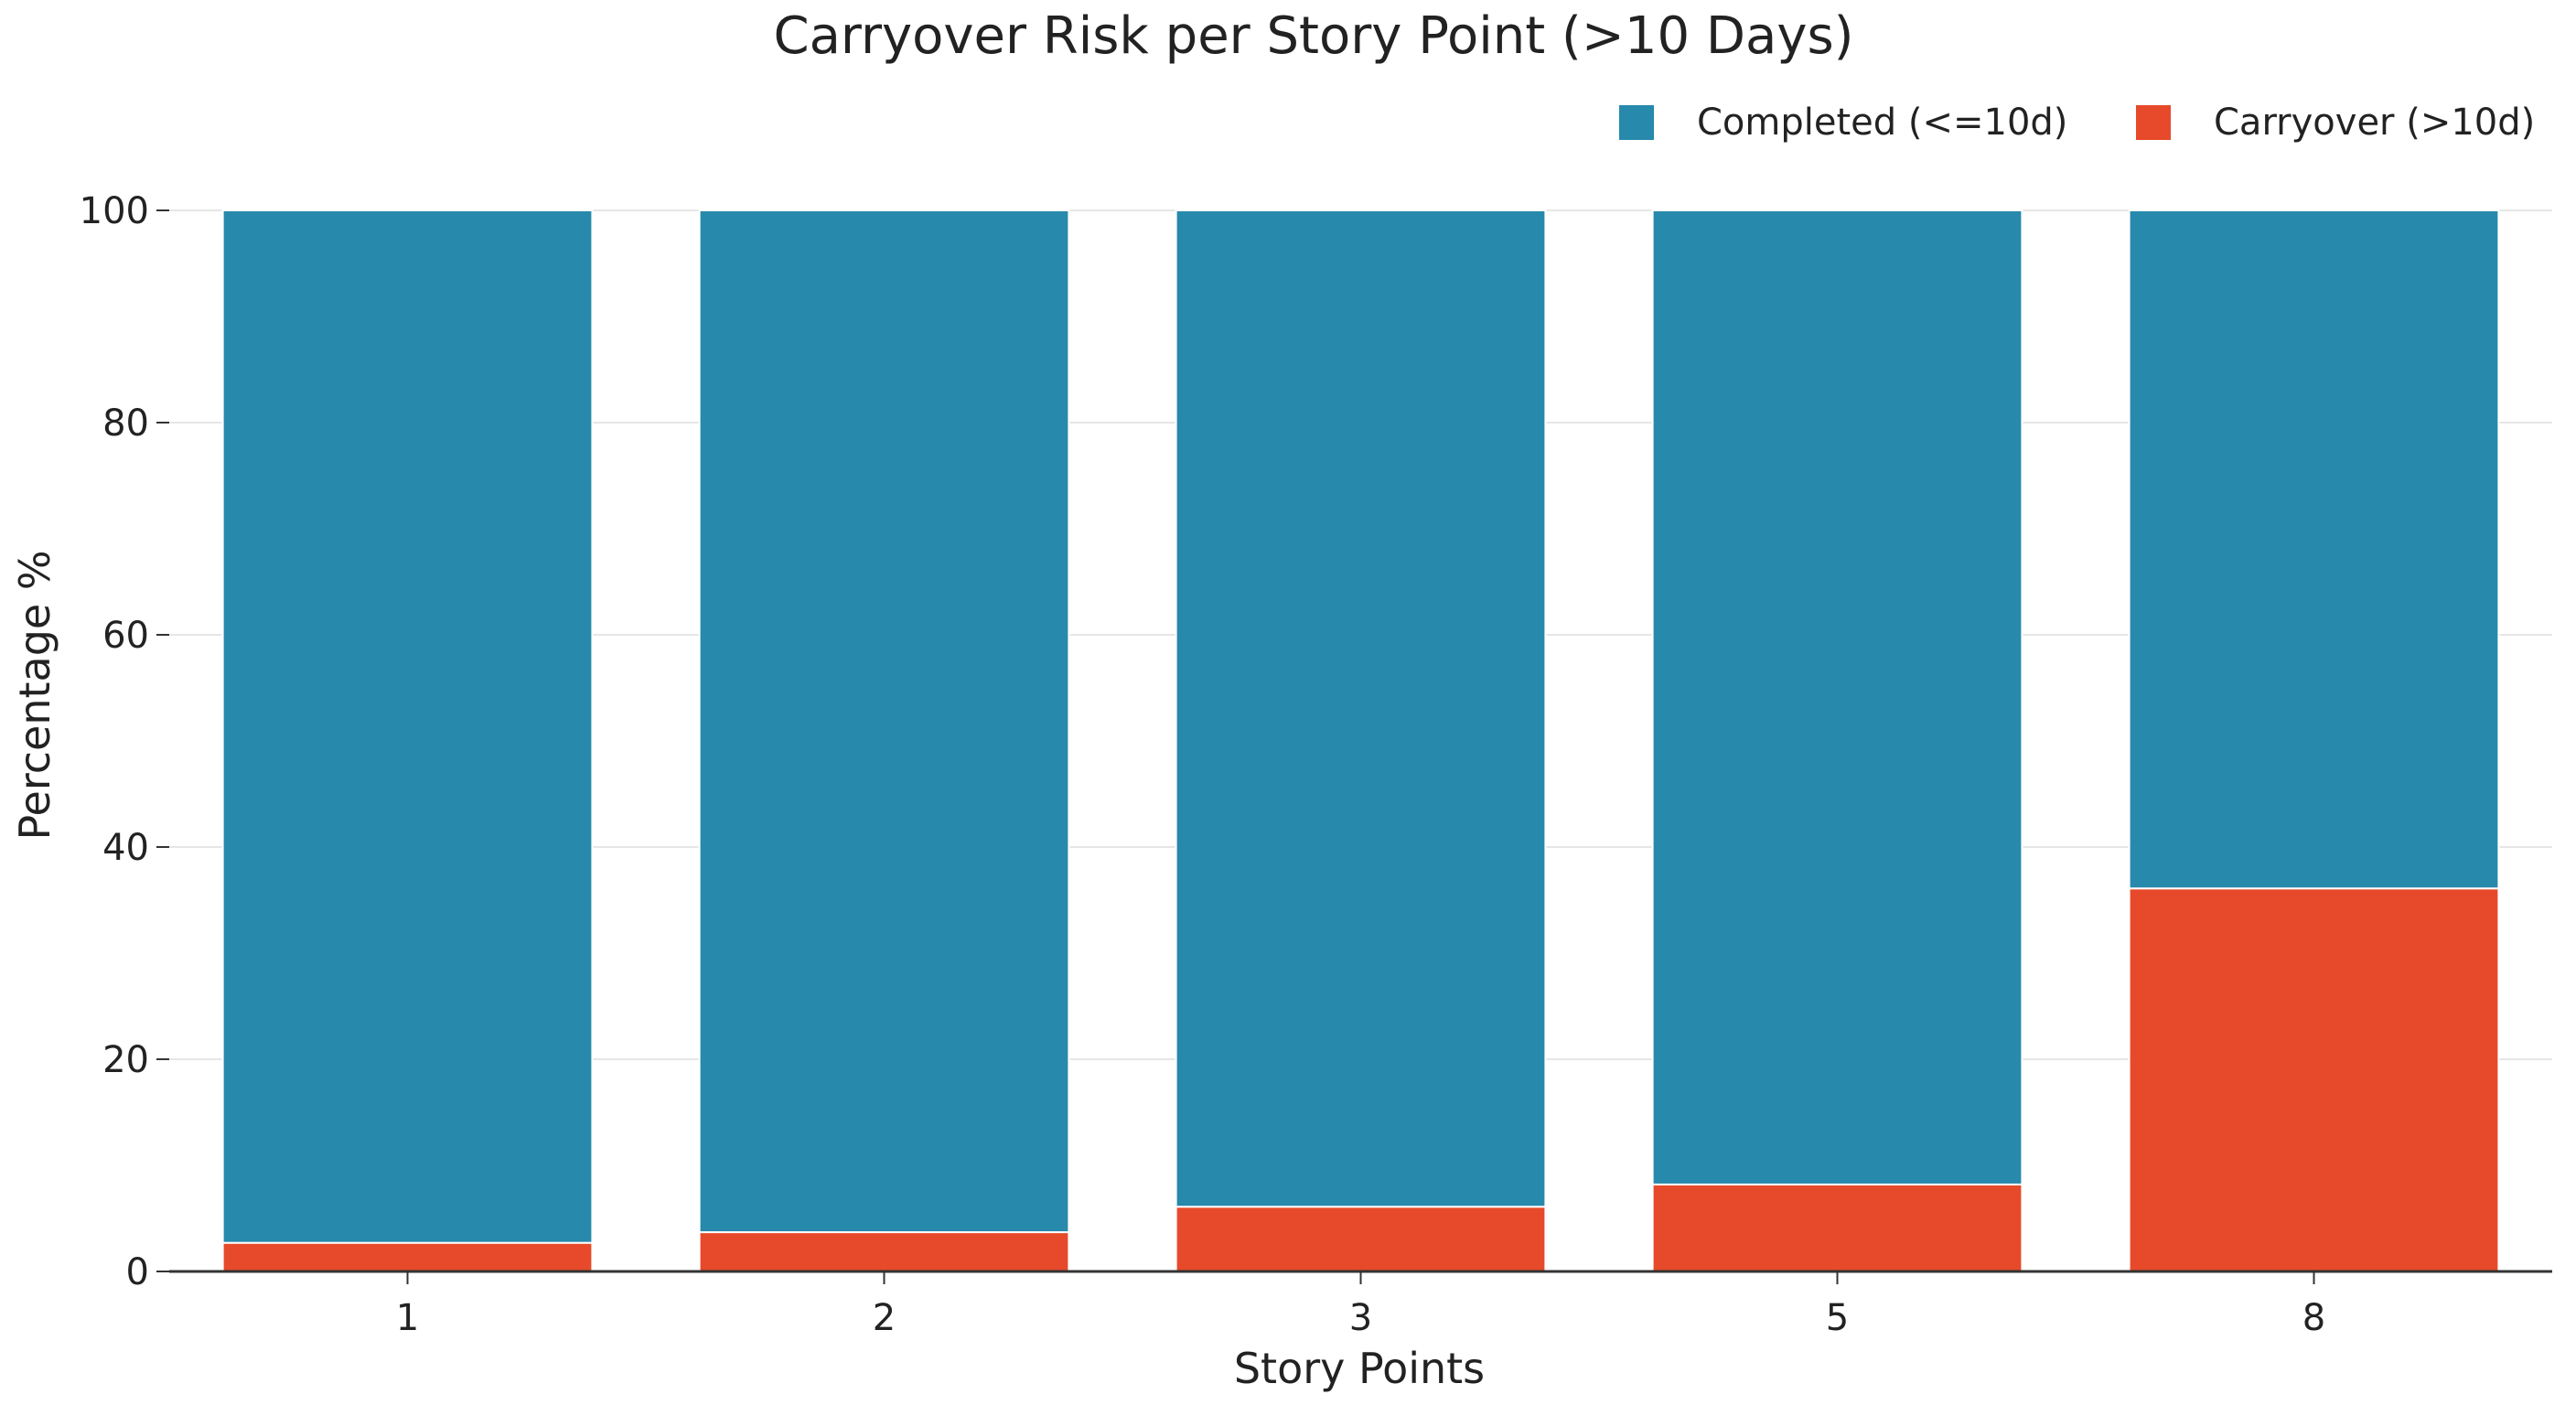 This screenshot has height=1405, width=2576. What do you see at coordinates (408, 1318) in the screenshot?
I see `x-tick-label: 1` at bounding box center [408, 1318].